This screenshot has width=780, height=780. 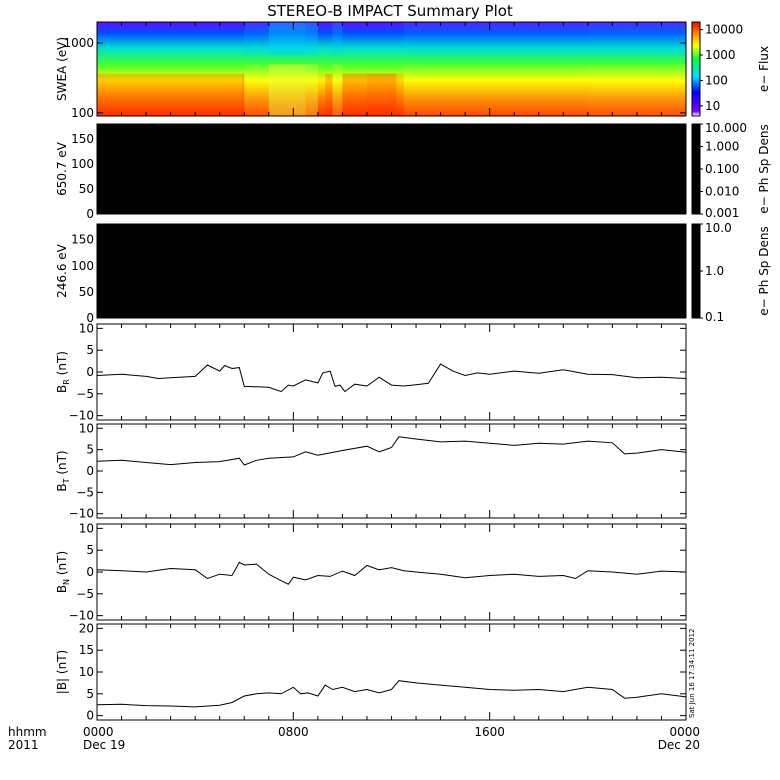 What do you see at coordinates (726, 128) in the screenshot?
I see `pad-650-cbar-tick-label: 10.000` at bounding box center [726, 128].